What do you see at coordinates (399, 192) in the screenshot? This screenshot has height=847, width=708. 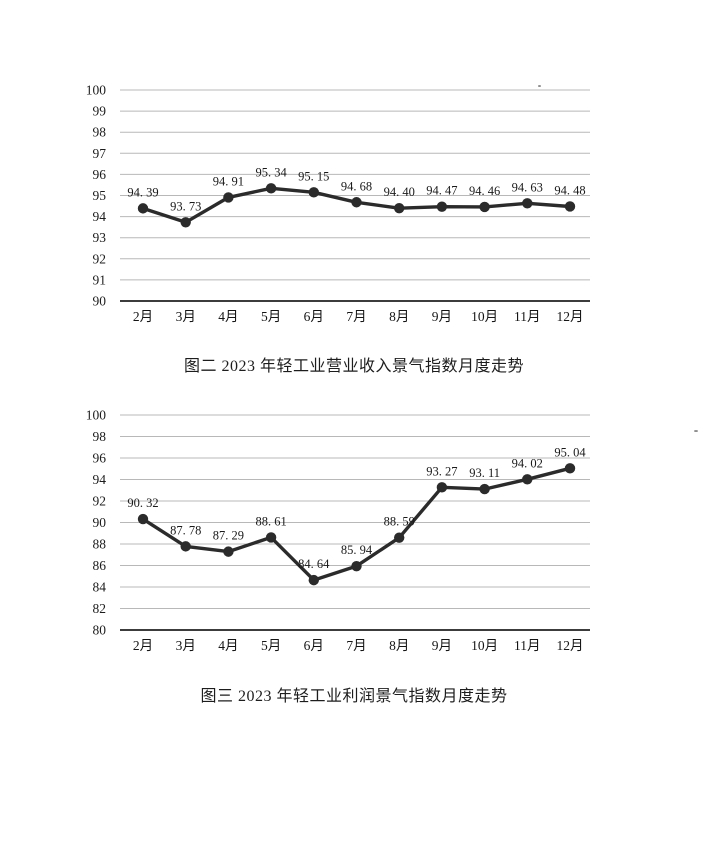 I see `data-point-label: 94. 40` at bounding box center [399, 192].